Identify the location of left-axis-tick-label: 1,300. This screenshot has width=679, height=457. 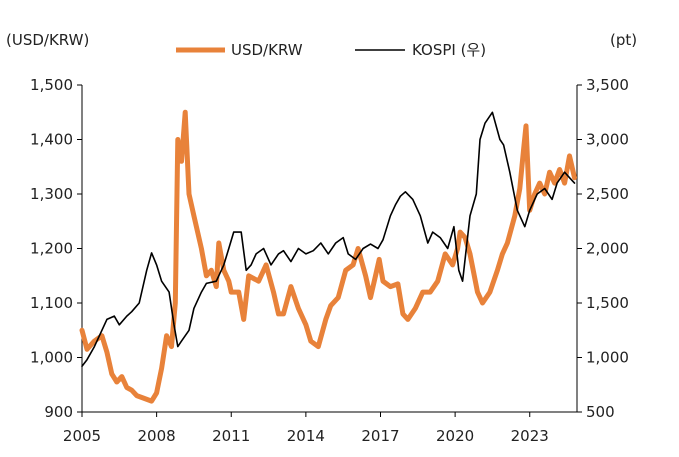
(51, 194).